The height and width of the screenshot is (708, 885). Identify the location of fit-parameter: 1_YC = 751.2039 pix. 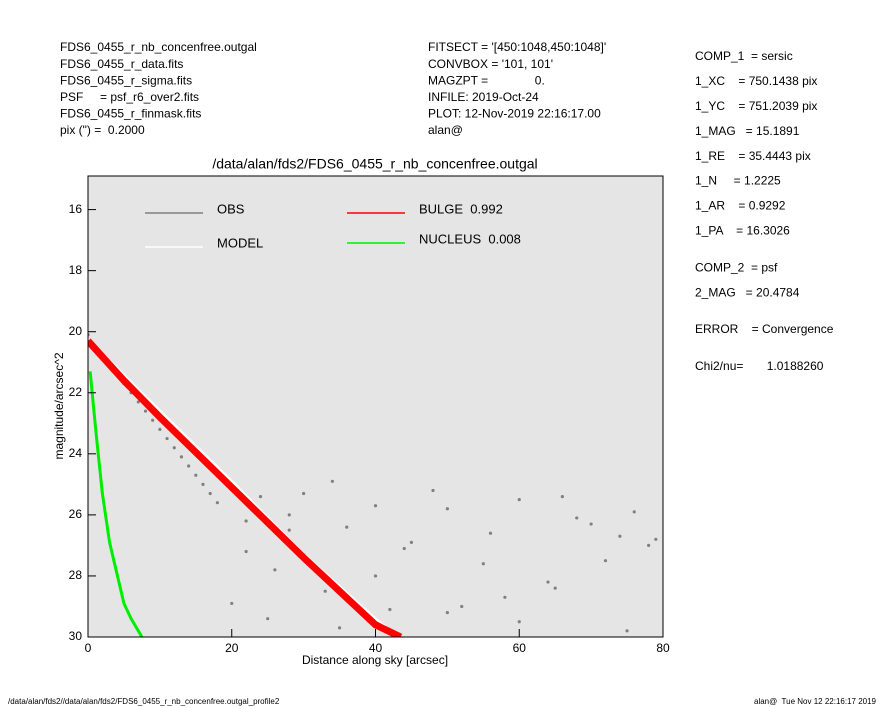
(756, 106).